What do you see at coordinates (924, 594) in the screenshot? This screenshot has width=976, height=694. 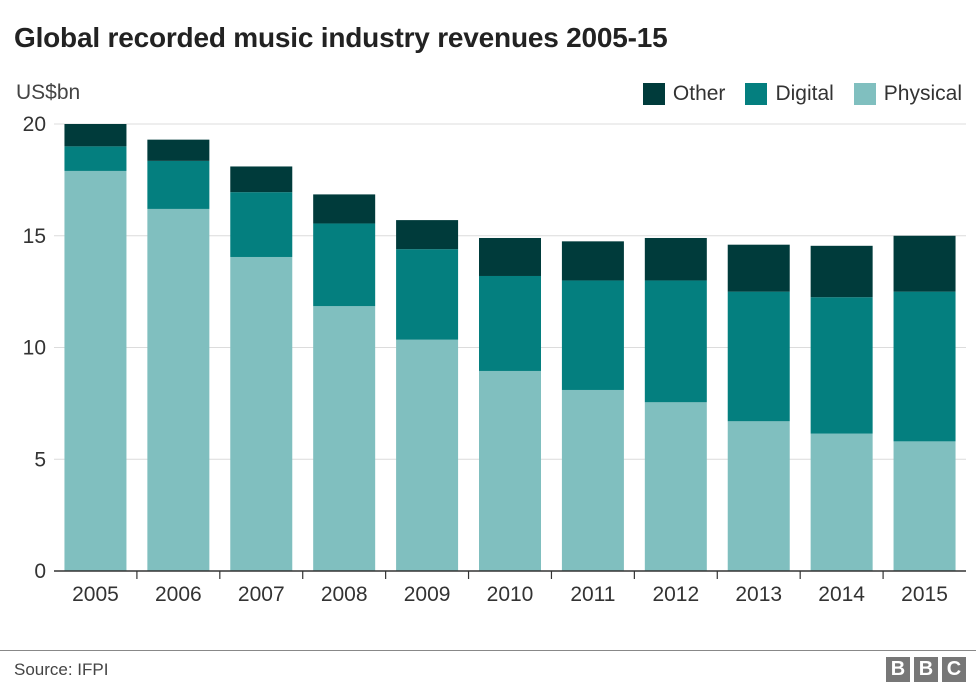 I see `x-tick-label: 2015` at bounding box center [924, 594].